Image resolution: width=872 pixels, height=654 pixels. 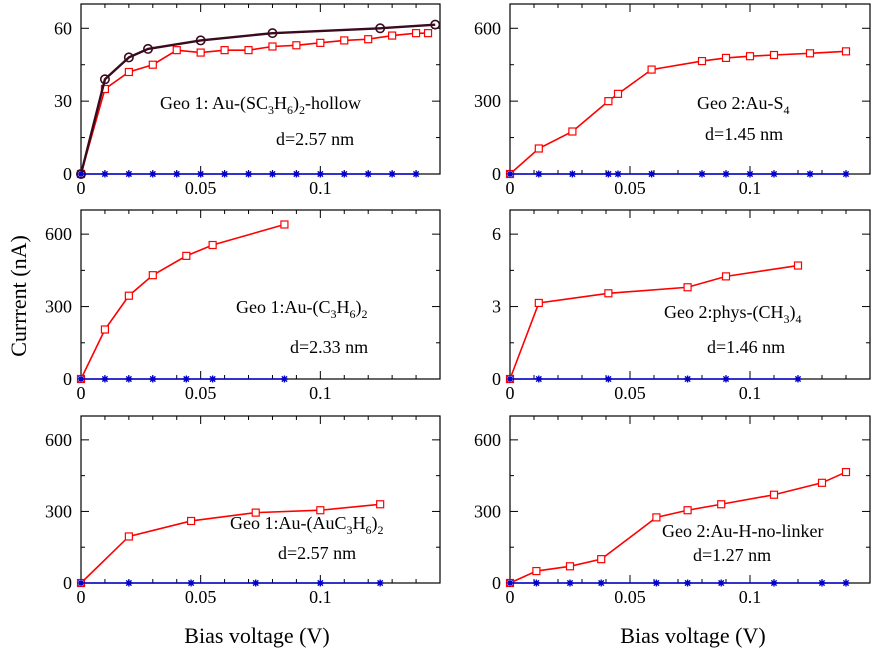 I want to click on y-tick-label: 600, so click(x=487, y=440).